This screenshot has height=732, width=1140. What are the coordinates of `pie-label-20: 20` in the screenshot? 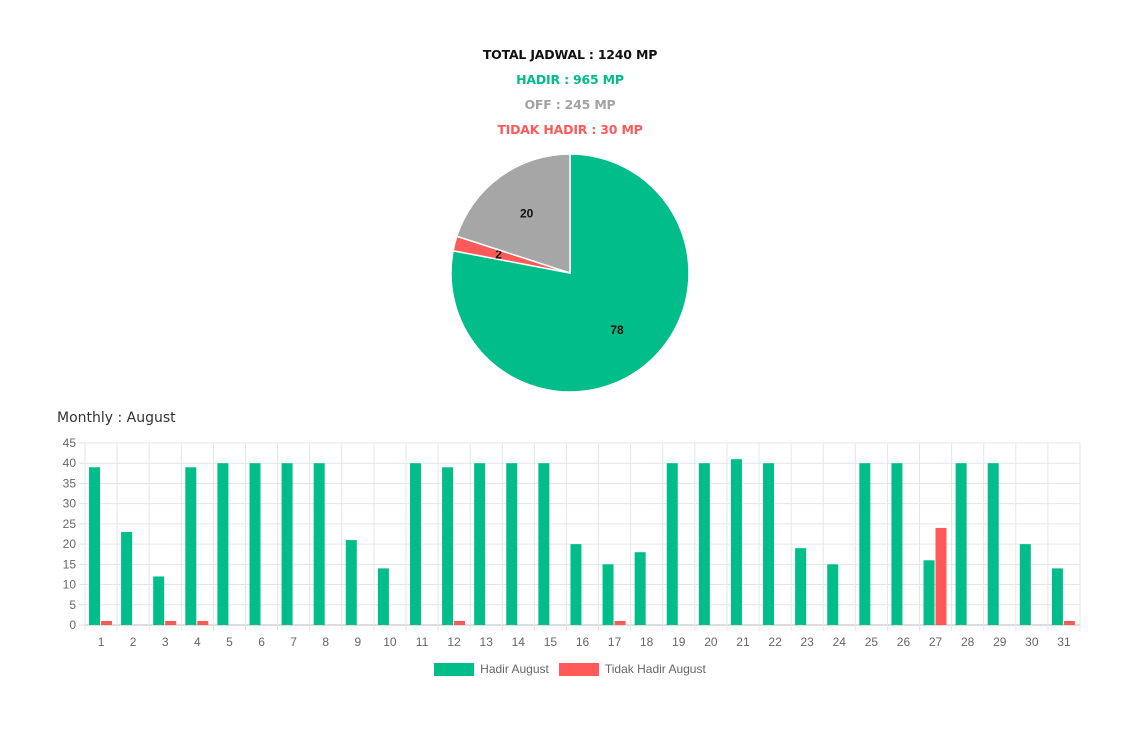 It's located at (527, 213).